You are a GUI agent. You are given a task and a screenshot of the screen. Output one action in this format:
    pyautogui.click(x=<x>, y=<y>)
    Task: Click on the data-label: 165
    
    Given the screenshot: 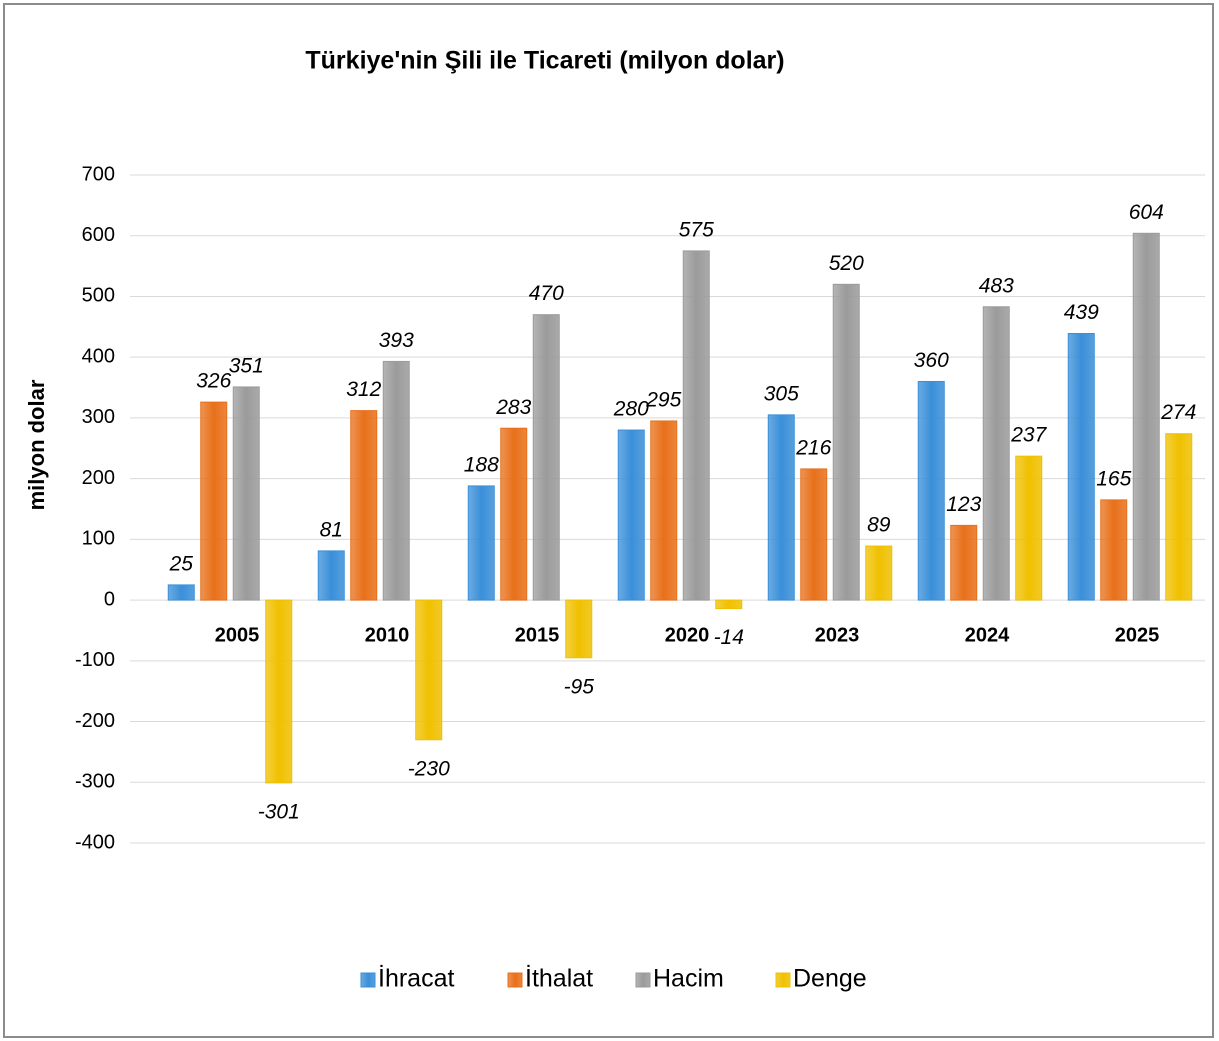 What is the action you would take?
    pyautogui.click(x=1113, y=478)
    